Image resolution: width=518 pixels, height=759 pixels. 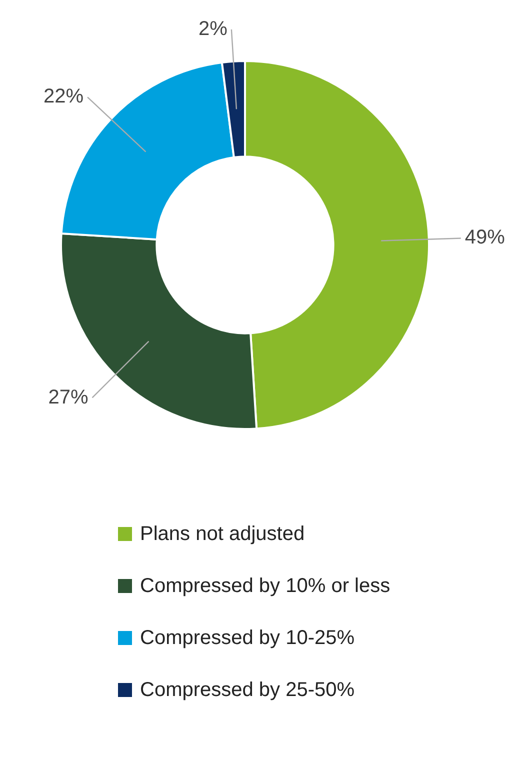 What do you see at coordinates (247, 638) in the screenshot?
I see `legend-label: Compressed by 10-25%` at bounding box center [247, 638].